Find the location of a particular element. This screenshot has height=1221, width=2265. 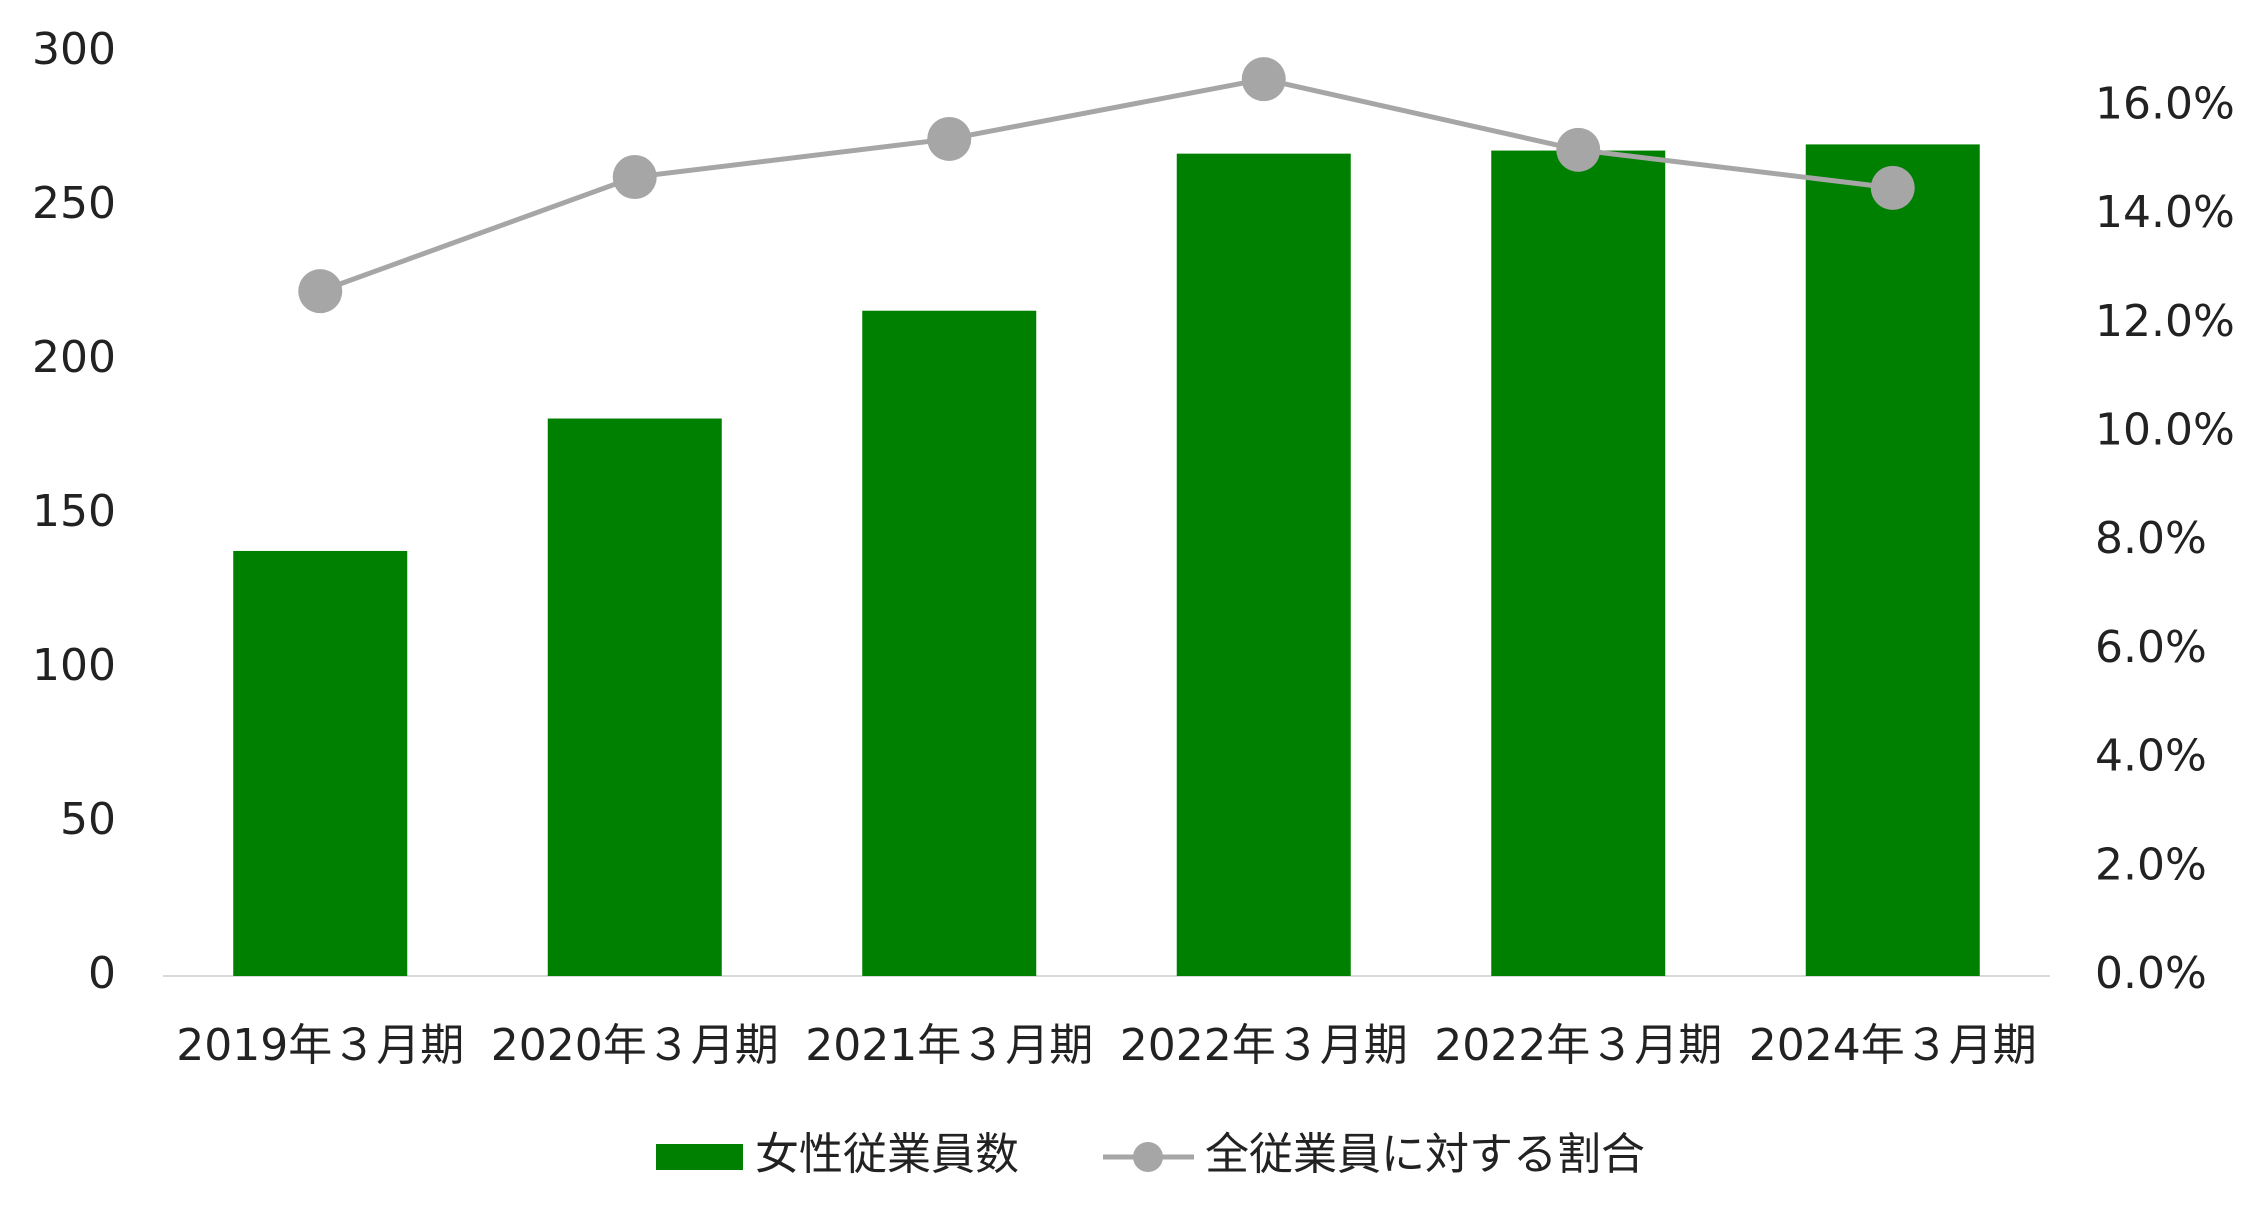

line is located at coordinates (1106, 185).